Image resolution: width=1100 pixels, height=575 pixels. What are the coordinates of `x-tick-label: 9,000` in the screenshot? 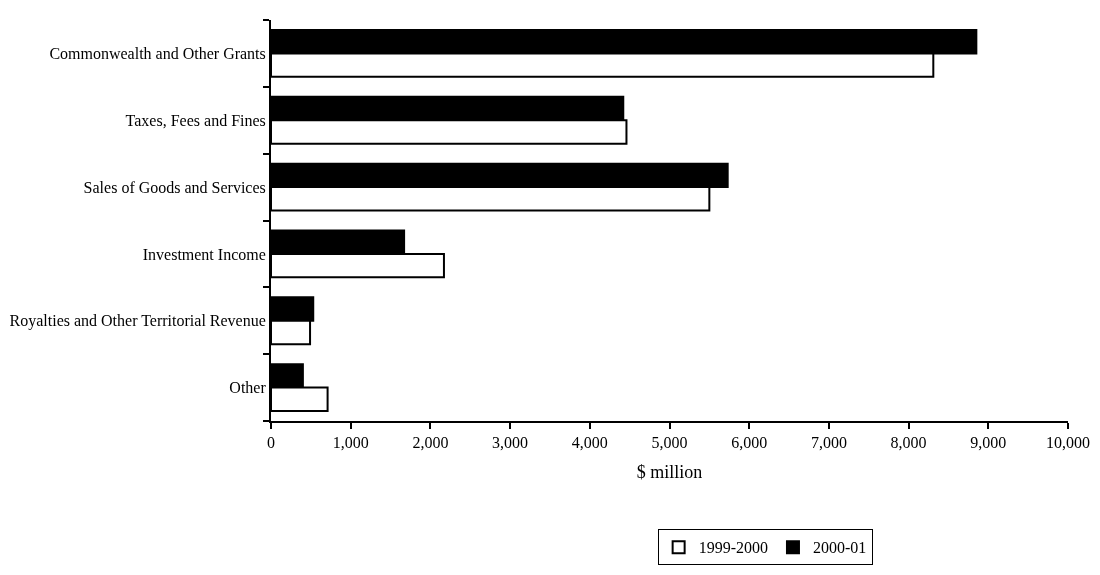 It's located at (988, 443).